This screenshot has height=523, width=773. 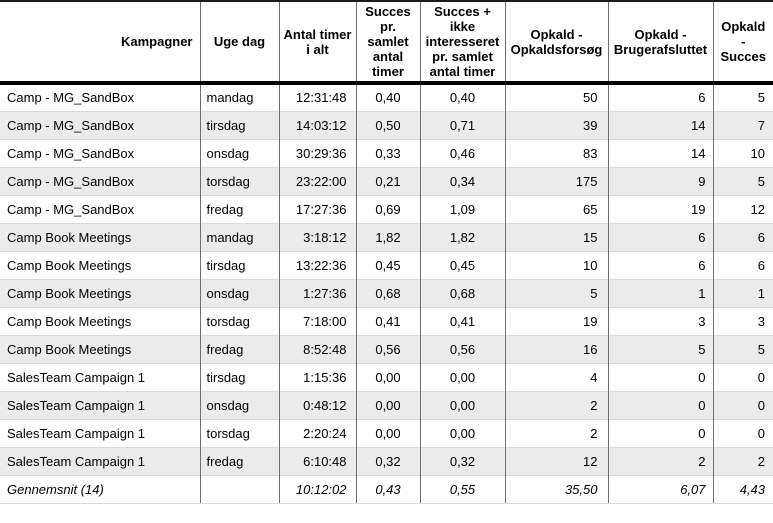 I want to click on cell-antal-timer-i-alt: 7:18:00, so click(x=317, y=320).